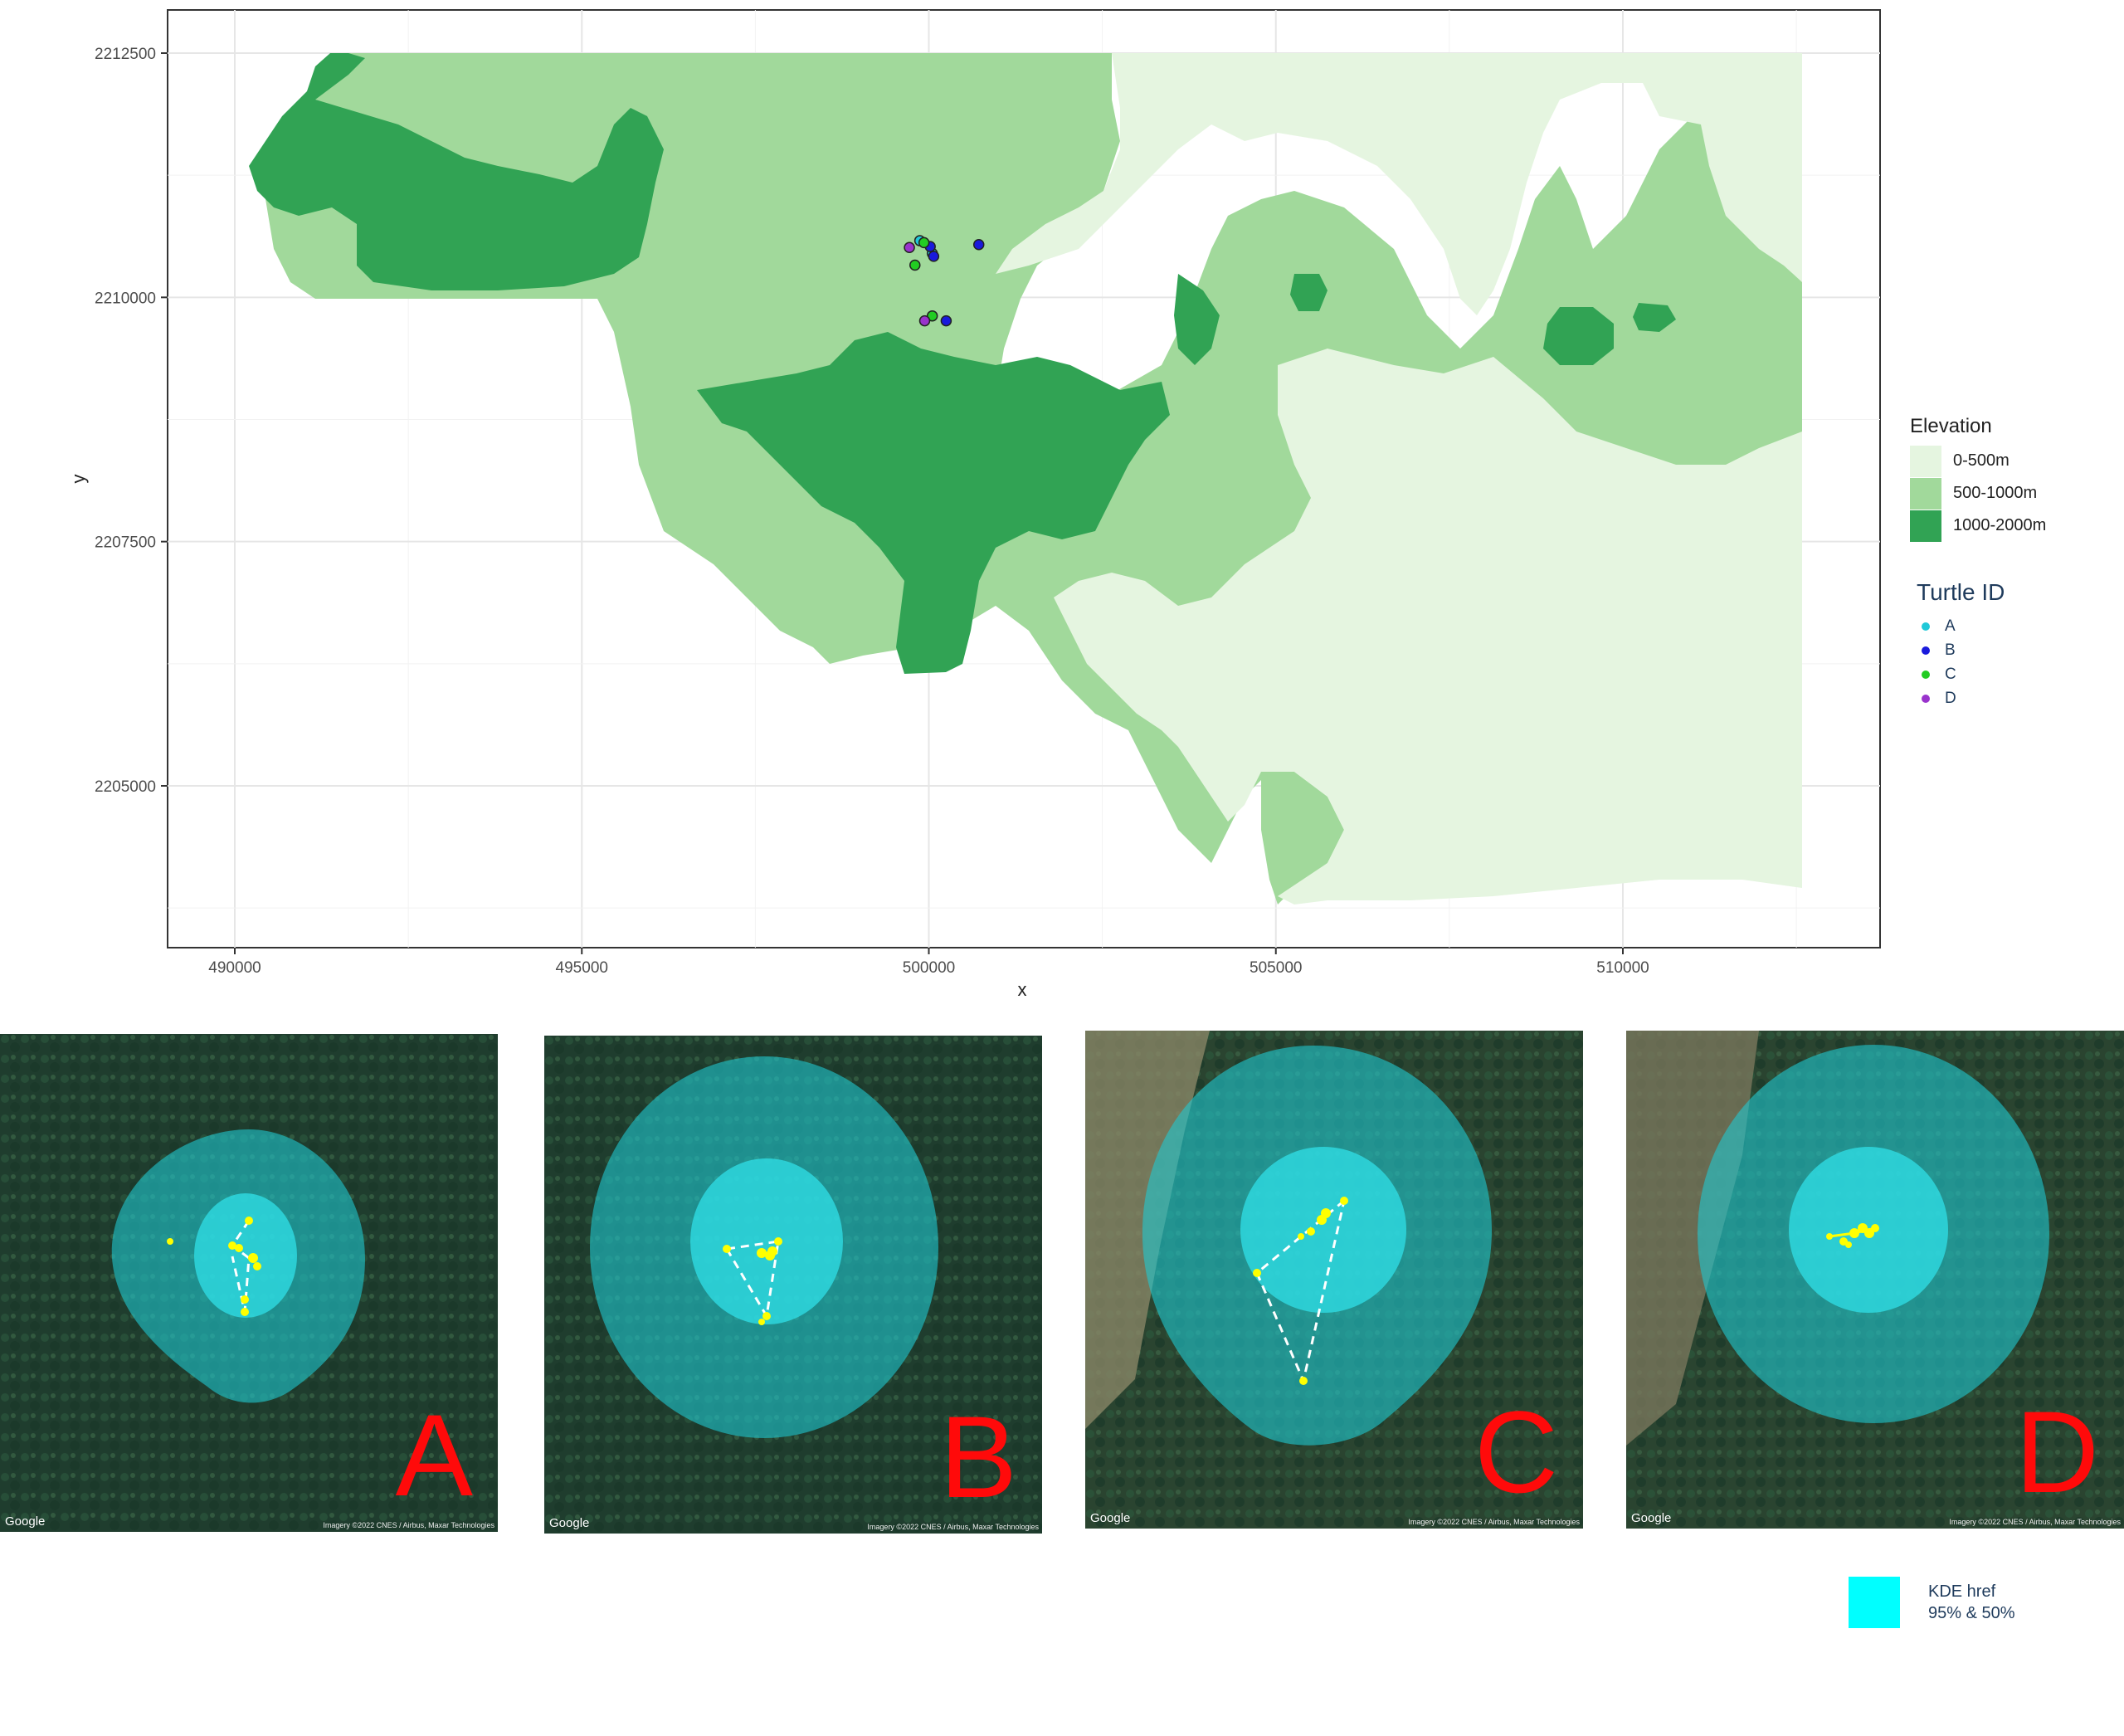 The height and width of the screenshot is (1736, 2124). What do you see at coordinates (1399, 184) in the screenshot?
I see `elevation-0-500m-region` at bounding box center [1399, 184].